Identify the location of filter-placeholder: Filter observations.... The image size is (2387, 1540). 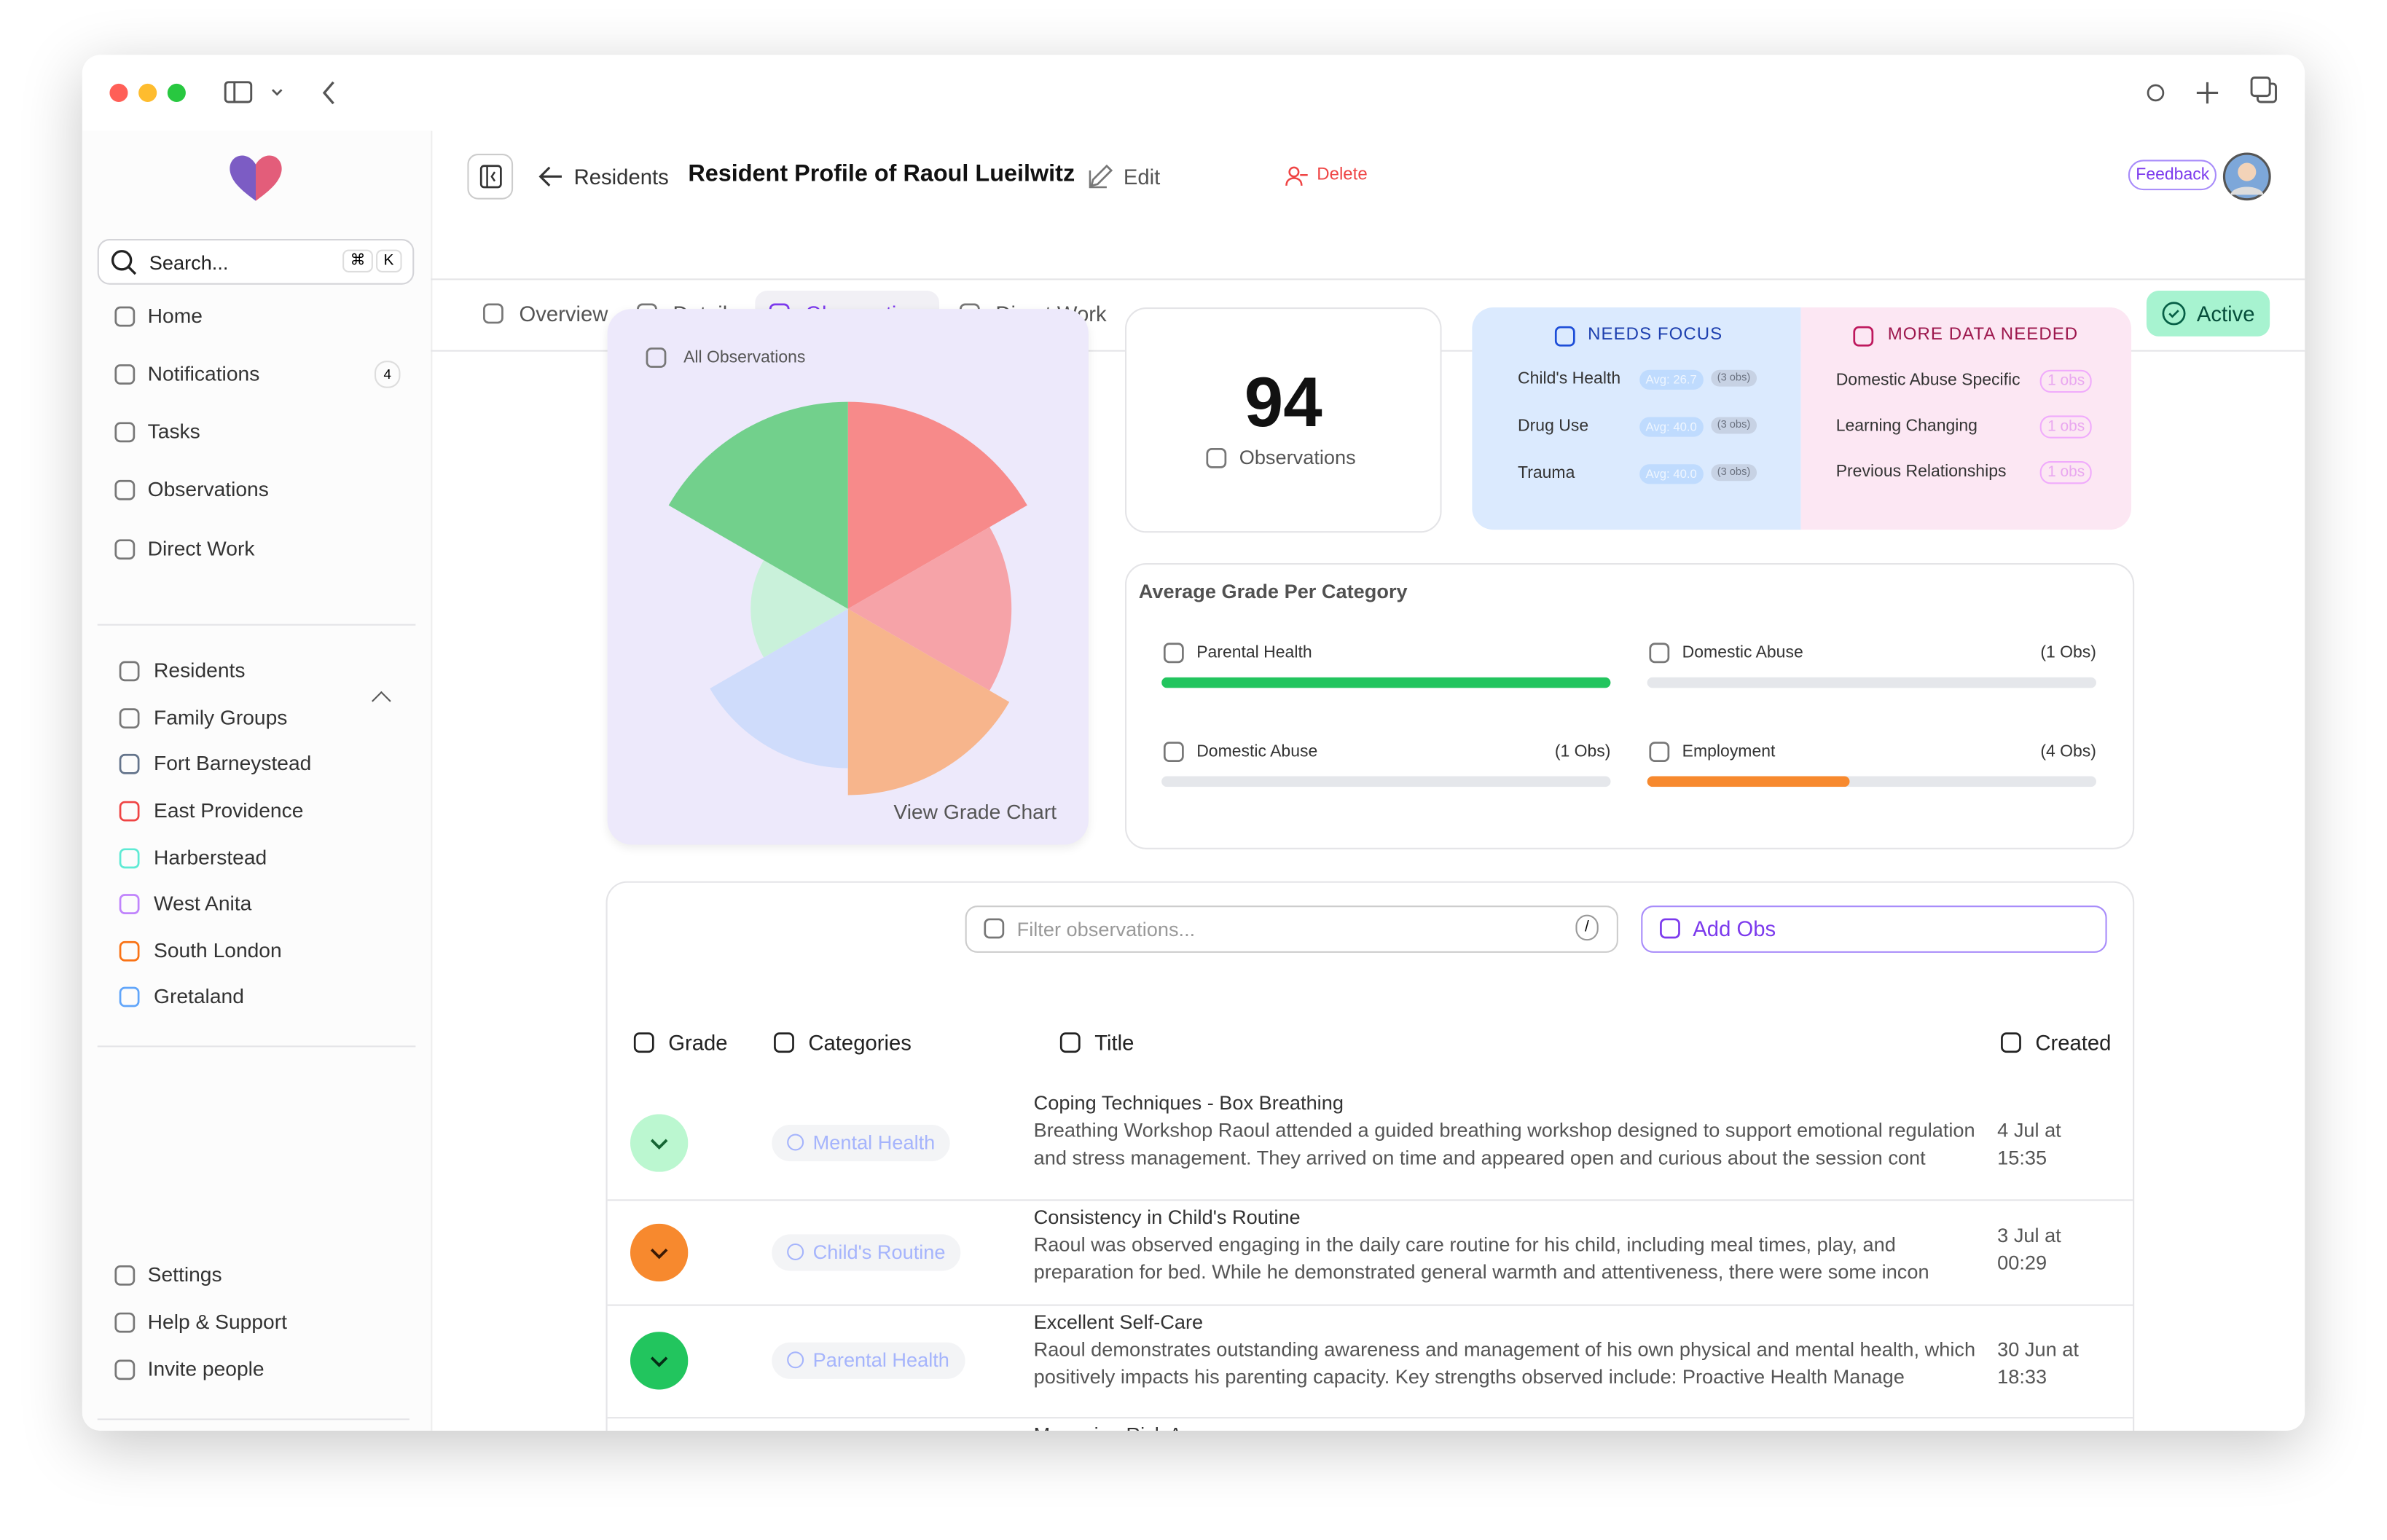
(1106, 929).